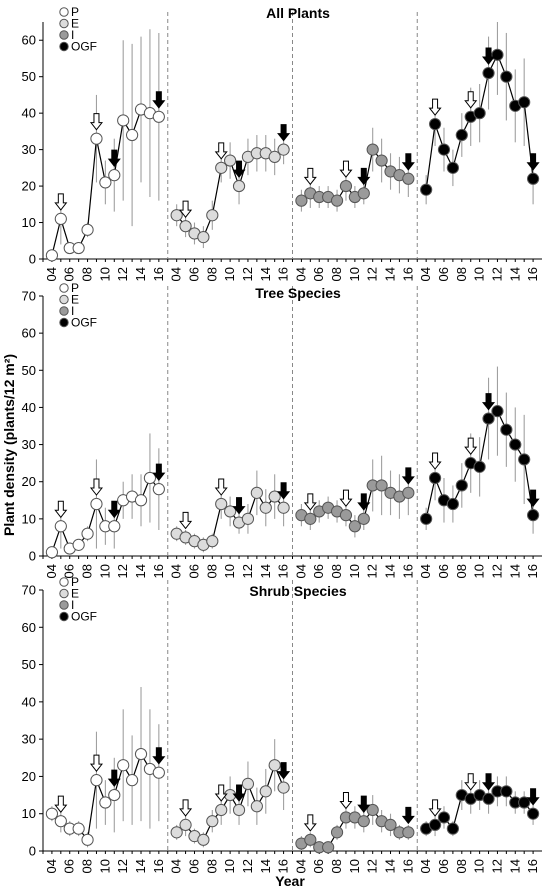 The height and width of the screenshot is (896, 542). What do you see at coordinates (29, 40) in the screenshot?
I see `y-tick-label: 60` at bounding box center [29, 40].